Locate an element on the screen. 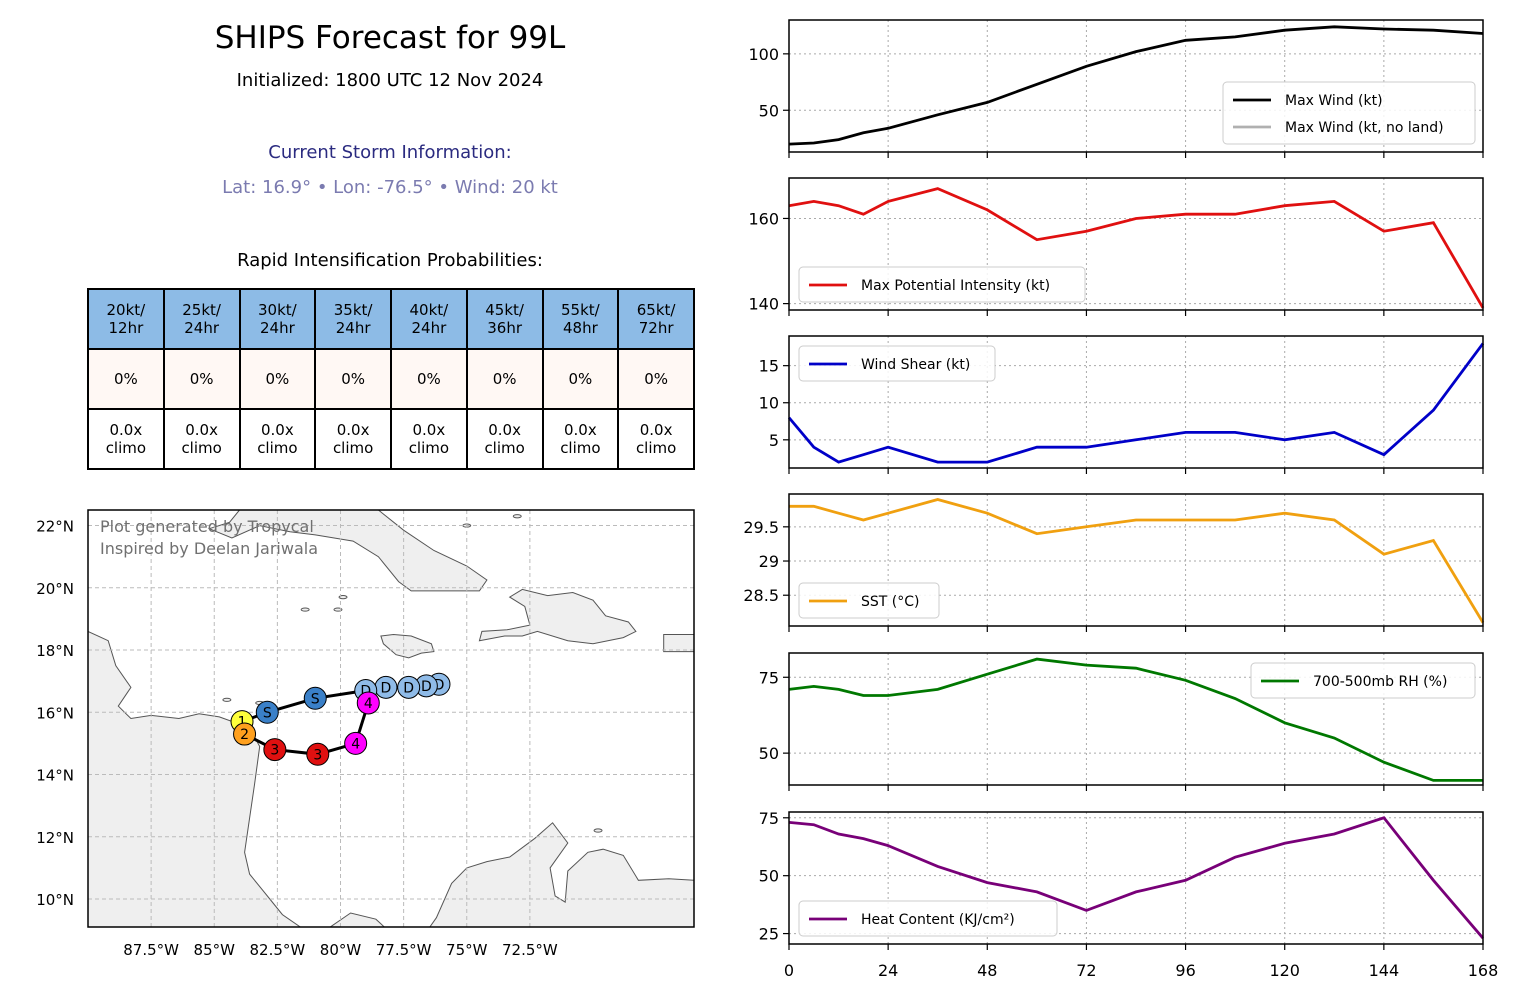 The height and width of the screenshot is (1001, 1521). ri-header-cell: 45kt/36hr is located at coordinates (504, 319).